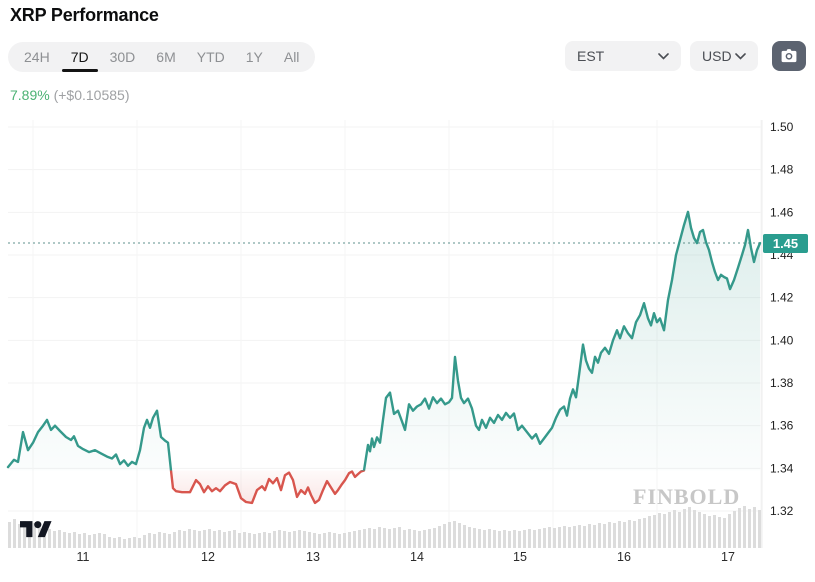  What do you see at coordinates (520, 557) in the screenshot?
I see `x-axis-label: 15` at bounding box center [520, 557].